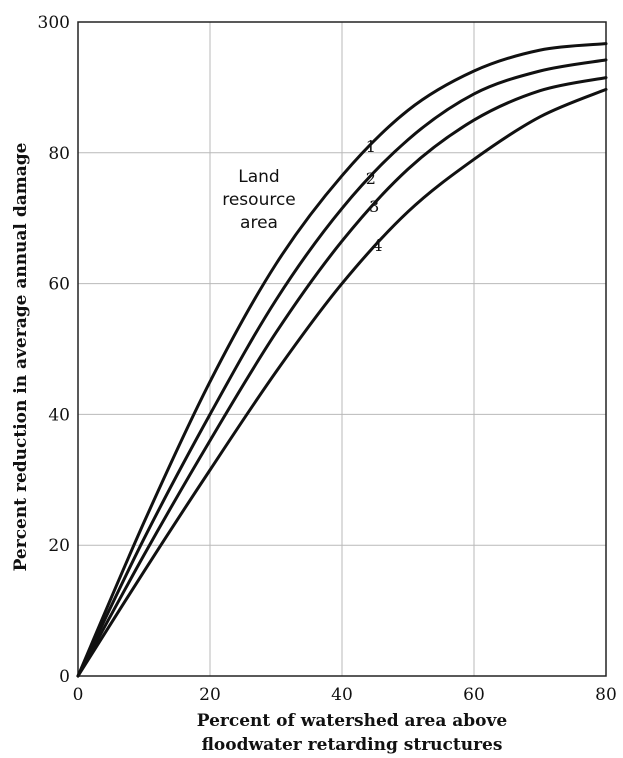 The width and height of the screenshot is (623, 758). What do you see at coordinates (59, 285) in the screenshot?
I see `y-tick-label: 60` at bounding box center [59, 285].